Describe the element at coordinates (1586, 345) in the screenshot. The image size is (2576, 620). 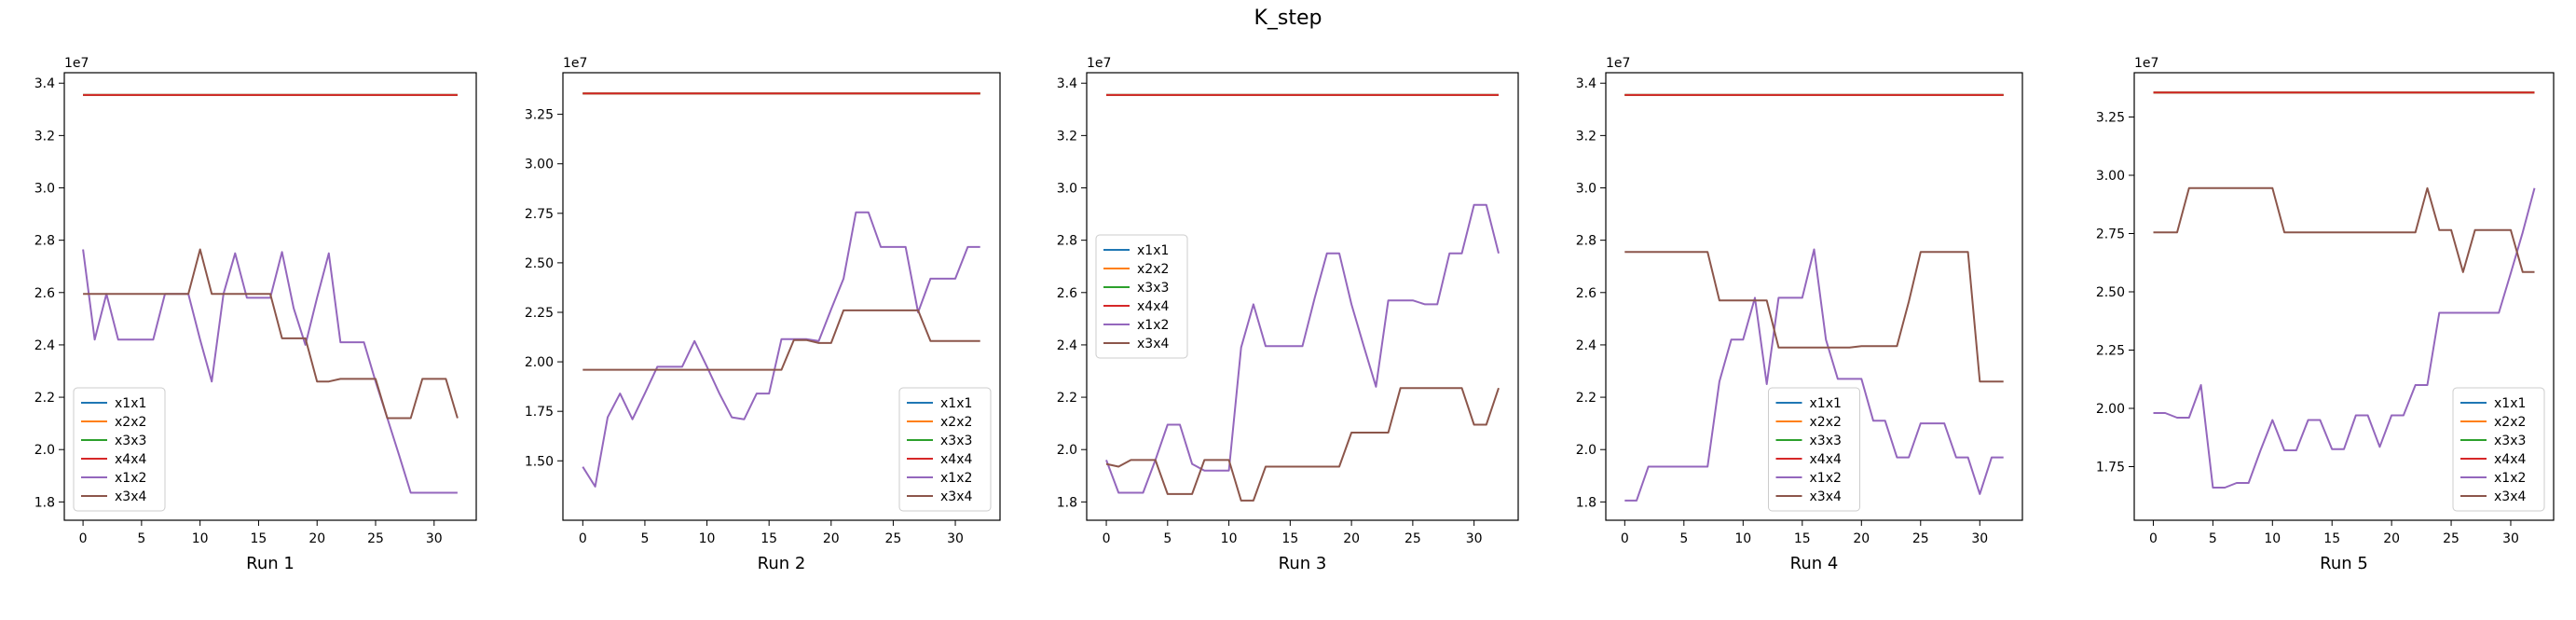
I see `y-tick-label: 2.4` at that location.